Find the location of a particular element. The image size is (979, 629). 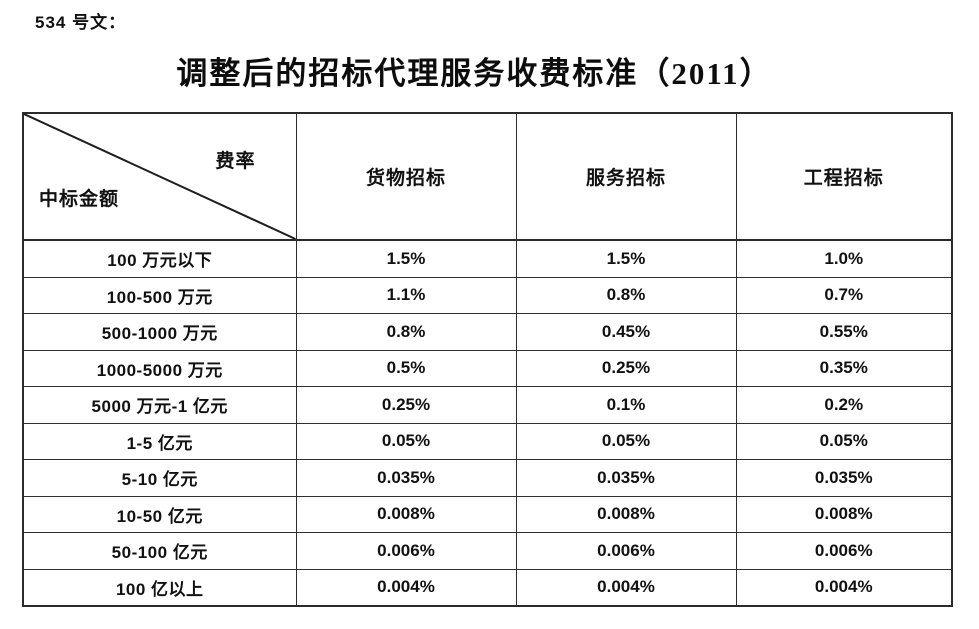

fee-cell: 1.0% is located at coordinates (844, 258).